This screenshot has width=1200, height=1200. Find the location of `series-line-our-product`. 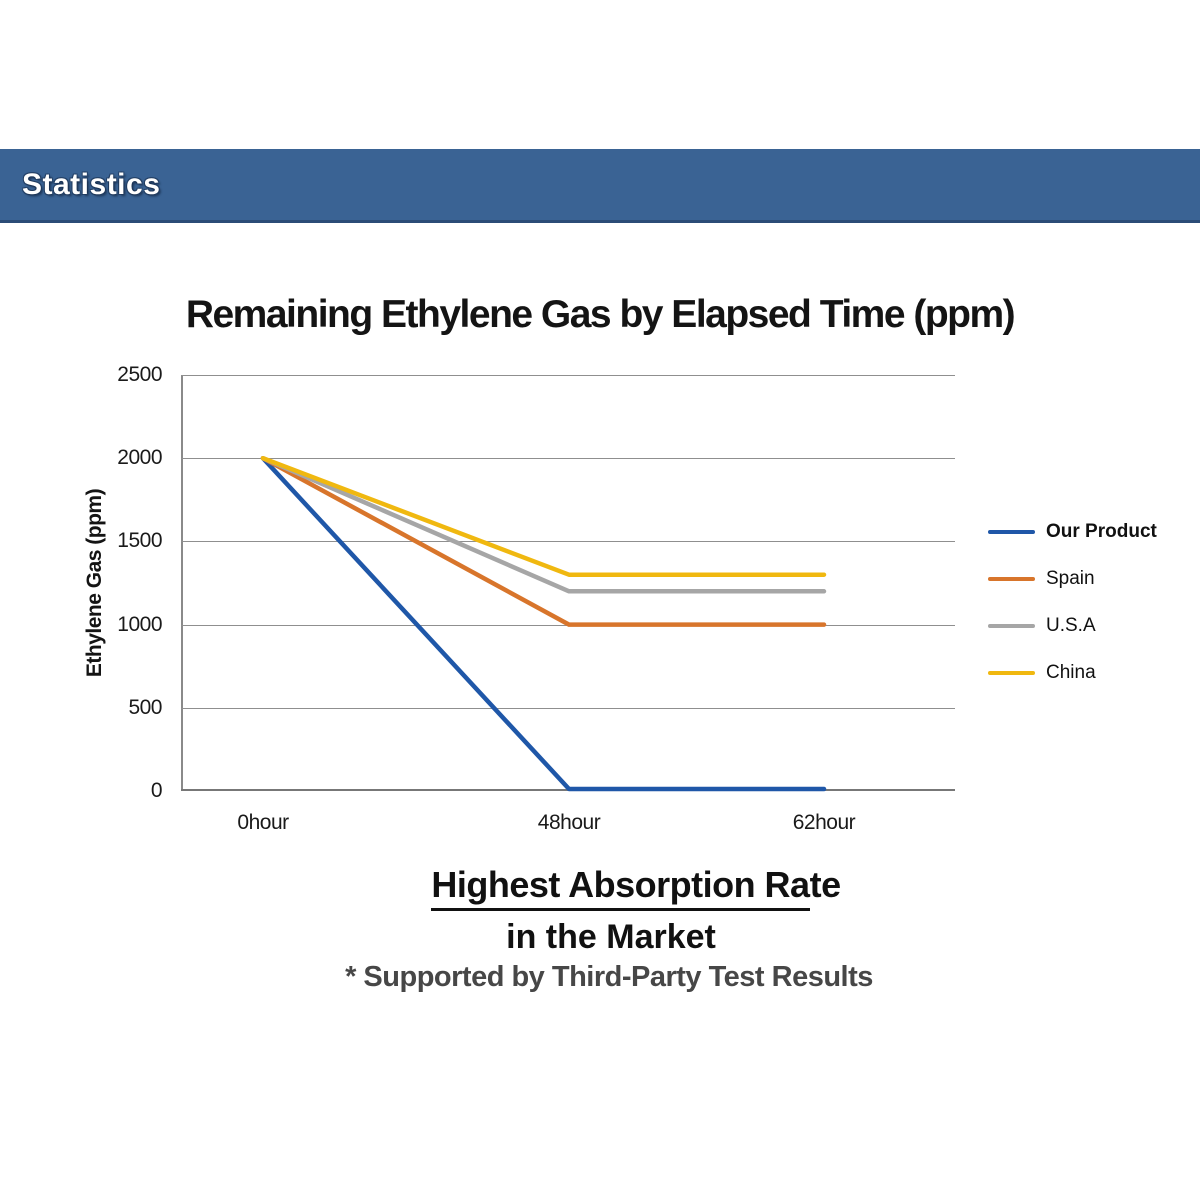

series-line-our-product is located at coordinates (543, 623).